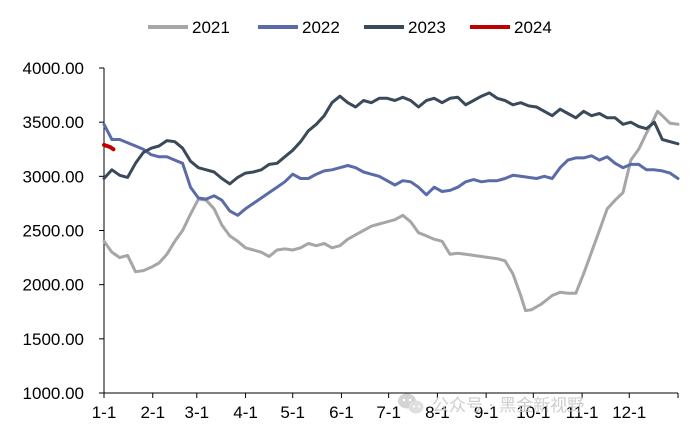 The image size is (700, 441). I want to click on x-tick-label: 2-1, so click(152, 412).